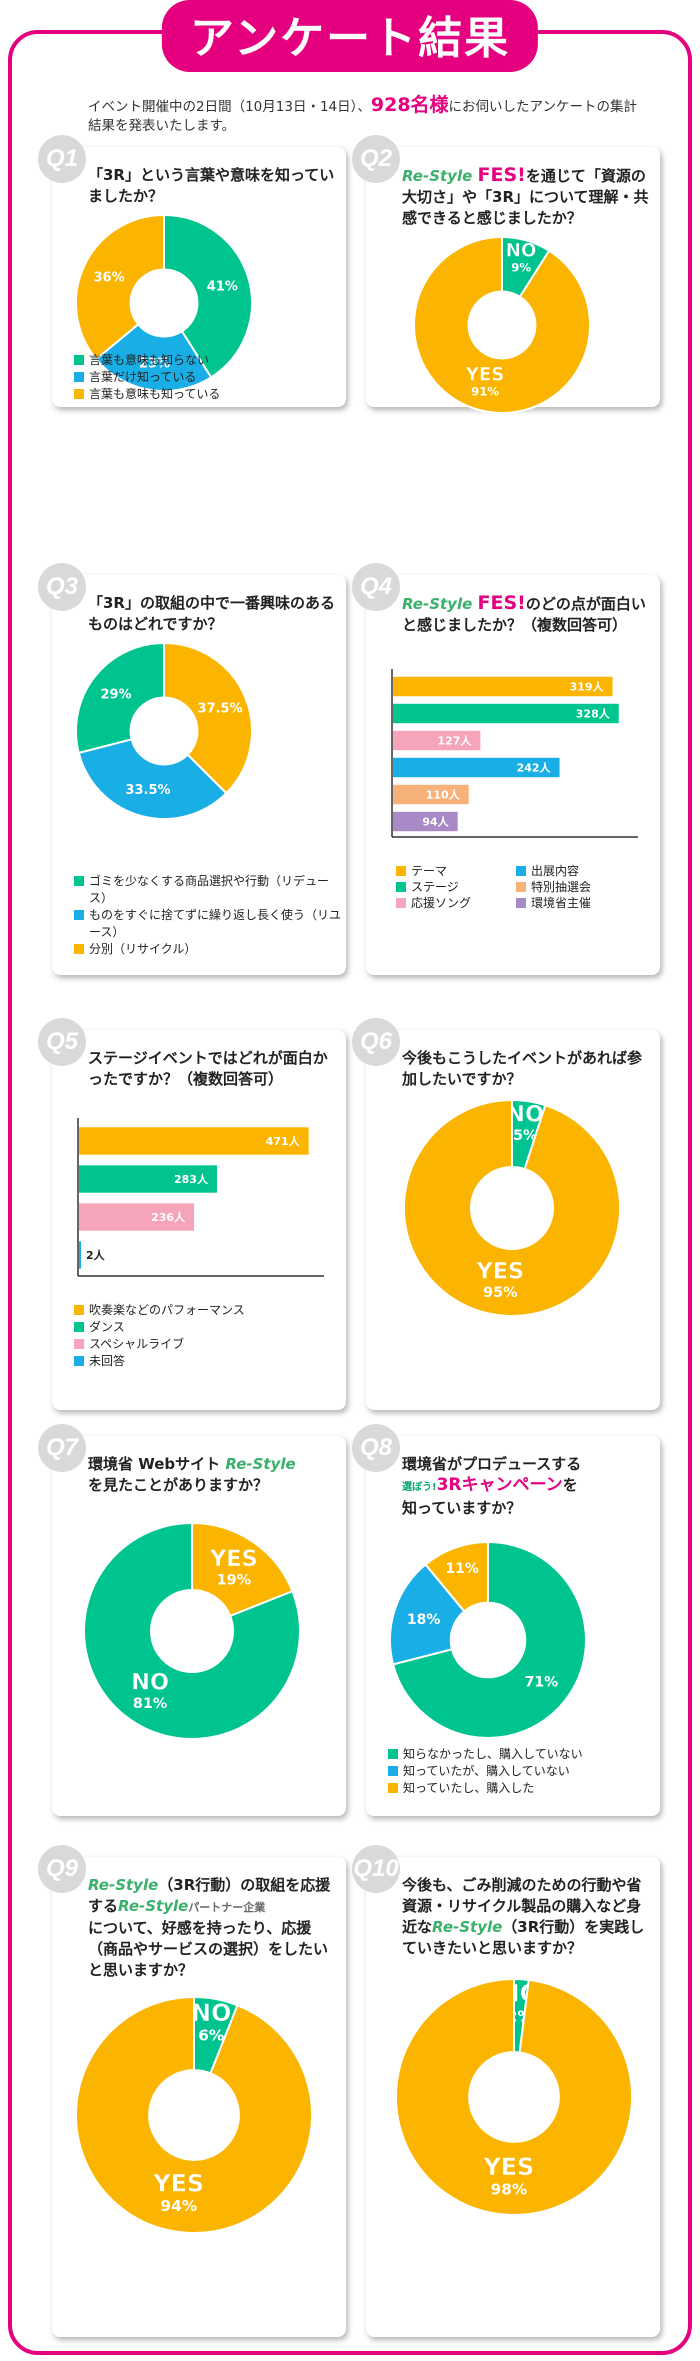  What do you see at coordinates (178, 2206) in the screenshot?
I see `slice-value-label: 94%` at bounding box center [178, 2206].